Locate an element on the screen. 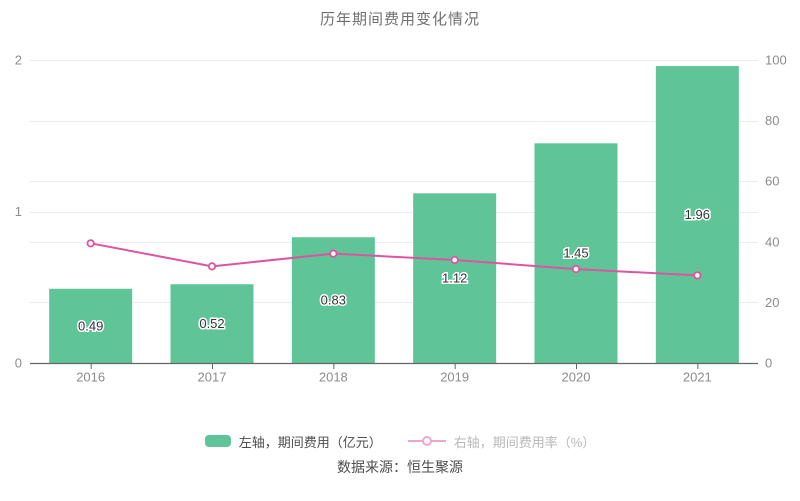  chart-title: 历年期间费用变化情况 is located at coordinates (399, 19).